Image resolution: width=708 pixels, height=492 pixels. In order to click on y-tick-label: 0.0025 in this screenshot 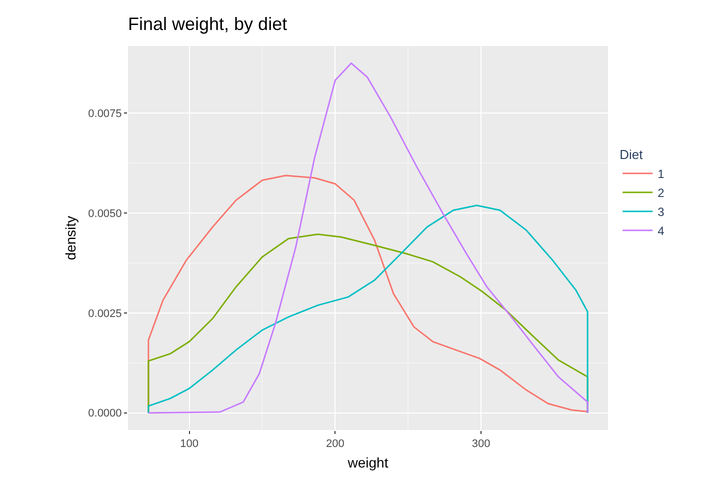, I will do `click(105, 314)`.